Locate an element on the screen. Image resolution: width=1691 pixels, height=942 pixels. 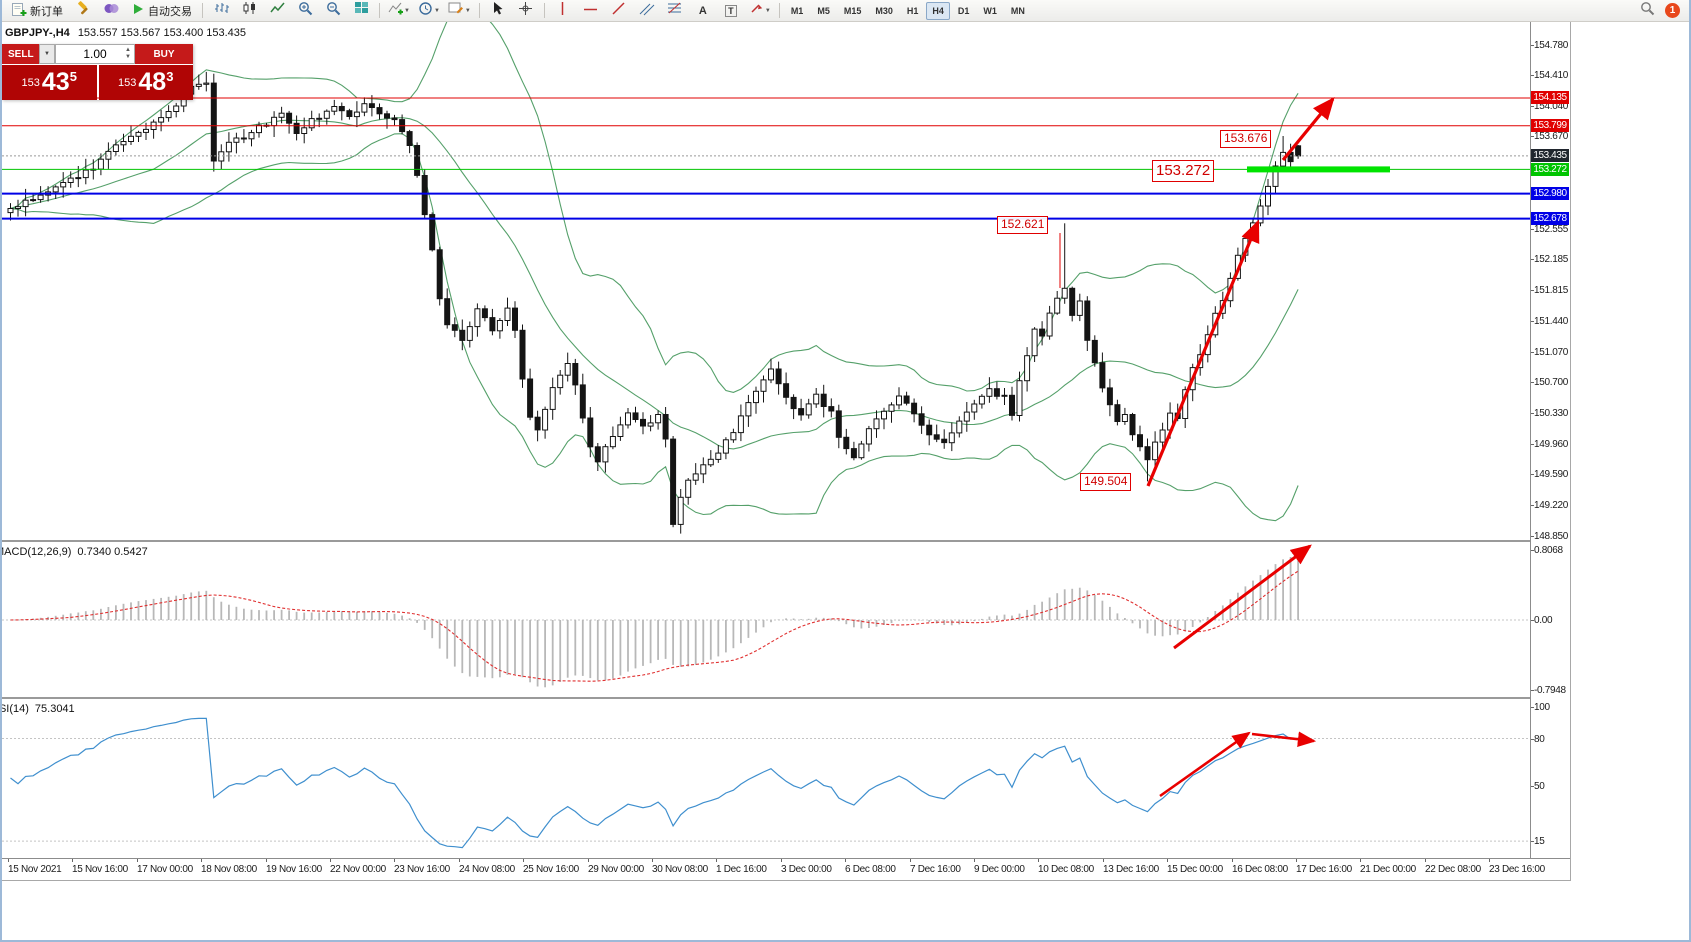
cursor-icon is located at coordinates (497, 11).